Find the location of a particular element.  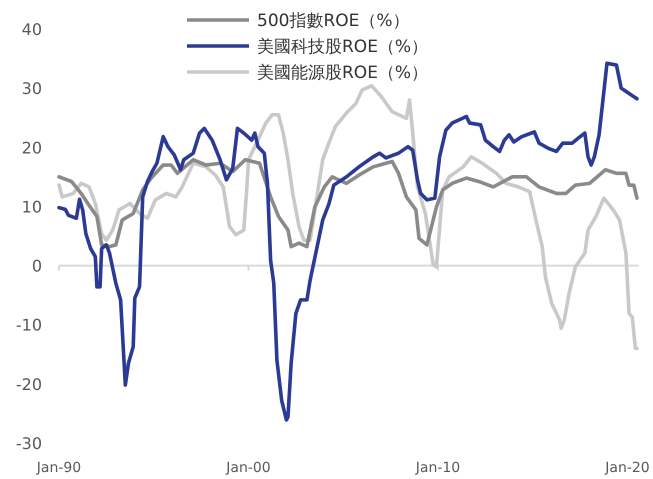

legend-label: 美國科技股ROE（%） is located at coordinates (342, 47).